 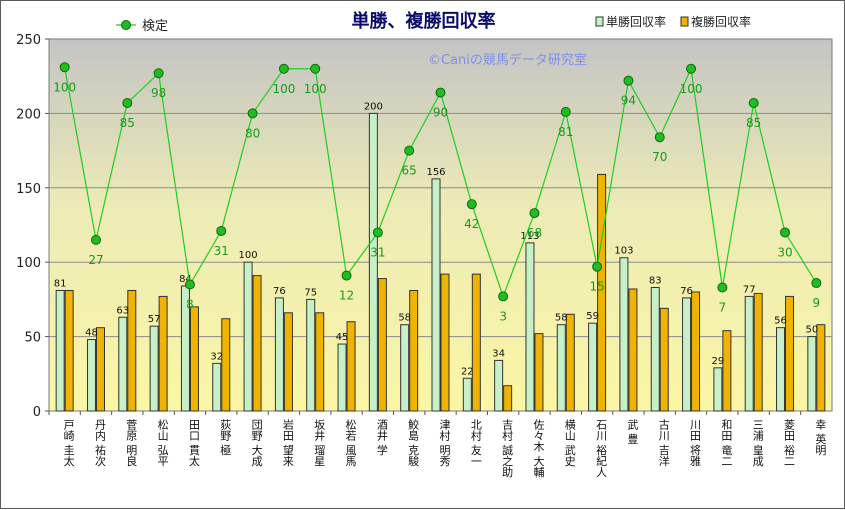 I want to click on x-category-label: 北村 友一, so click(x=475, y=443).